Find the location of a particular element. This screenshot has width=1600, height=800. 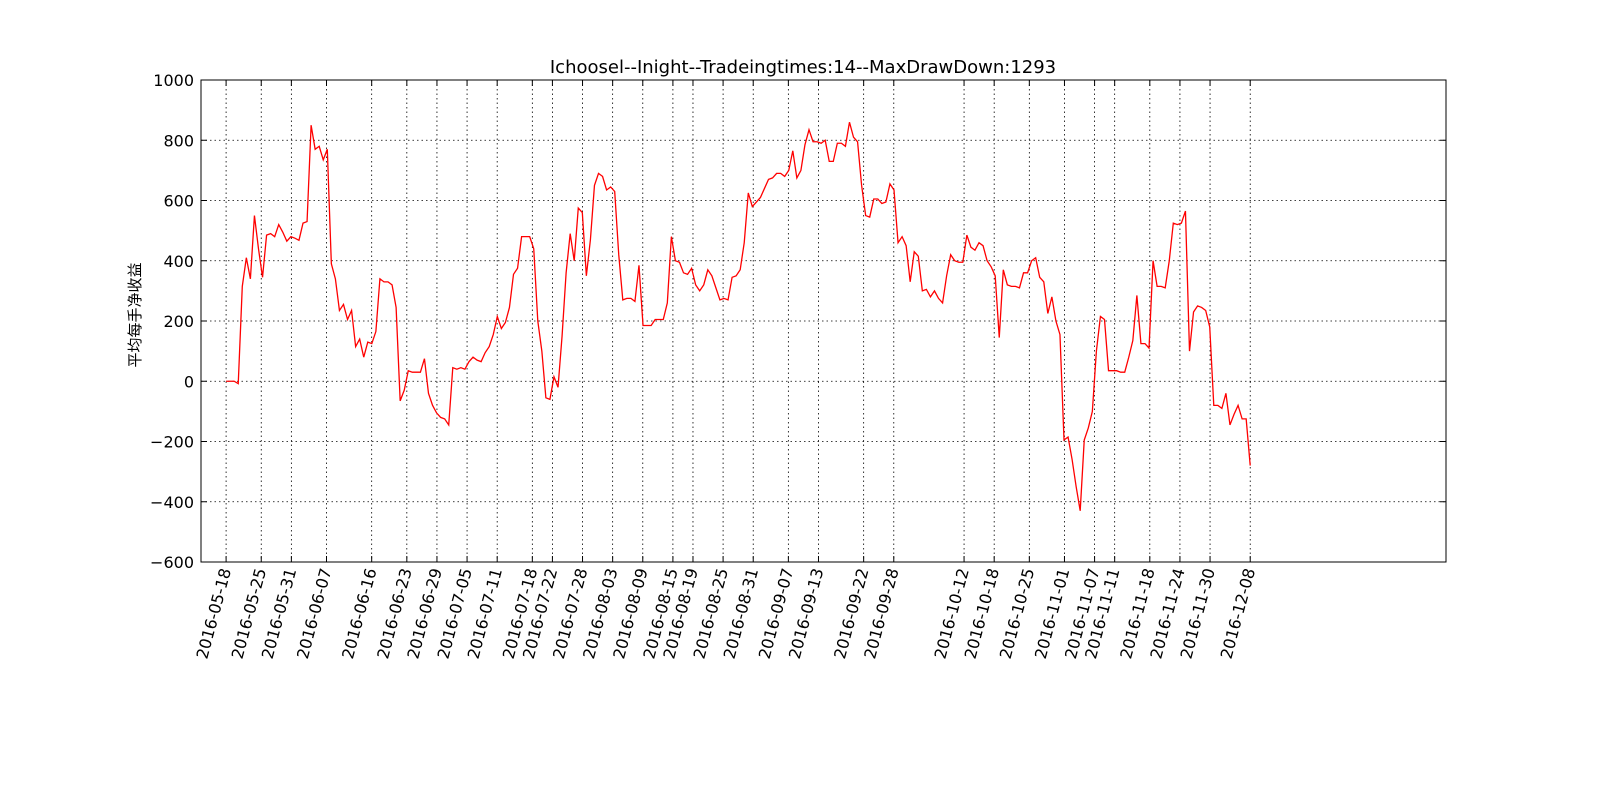

y-tick-label: 400 is located at coordinates (178, 261).